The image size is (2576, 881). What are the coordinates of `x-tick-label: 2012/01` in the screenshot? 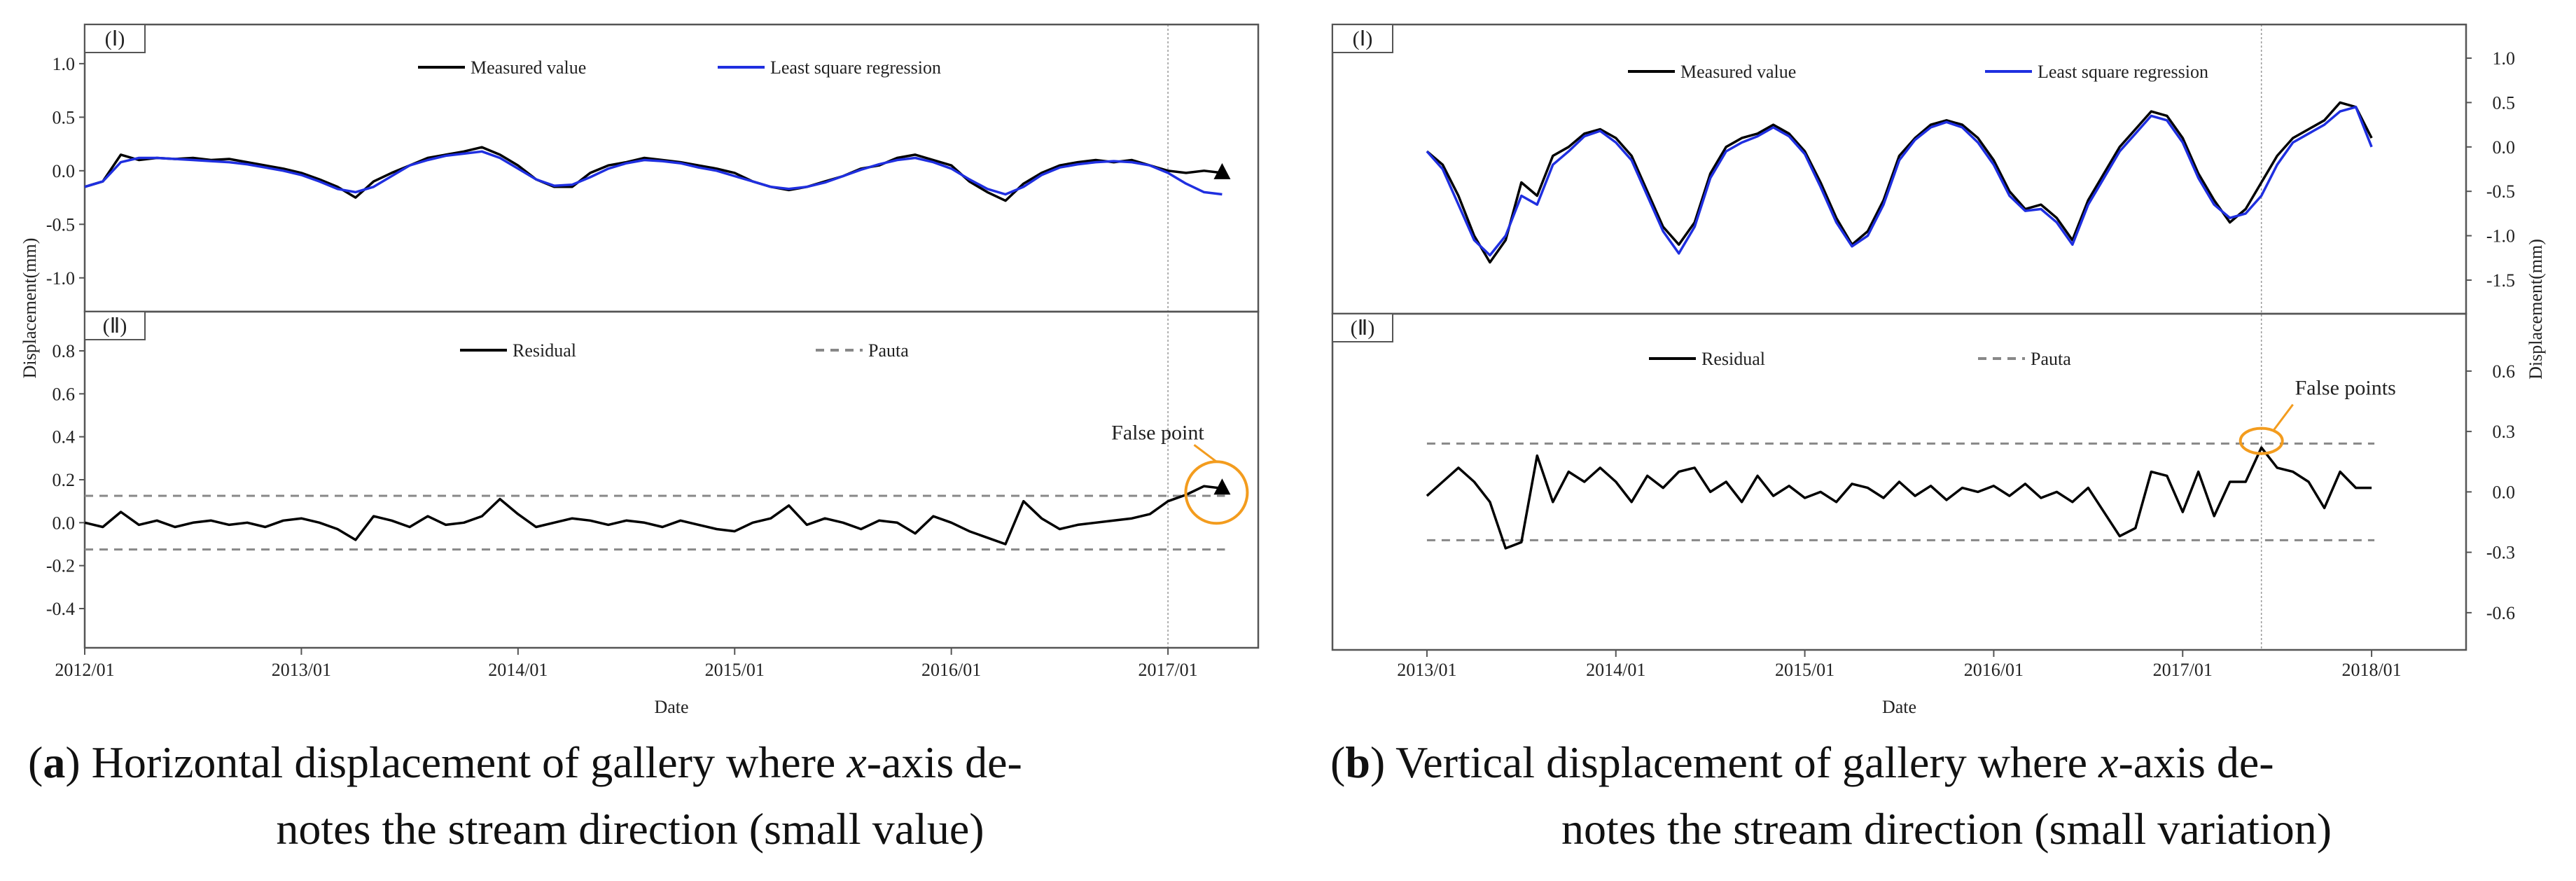 It's located at (84, 670).